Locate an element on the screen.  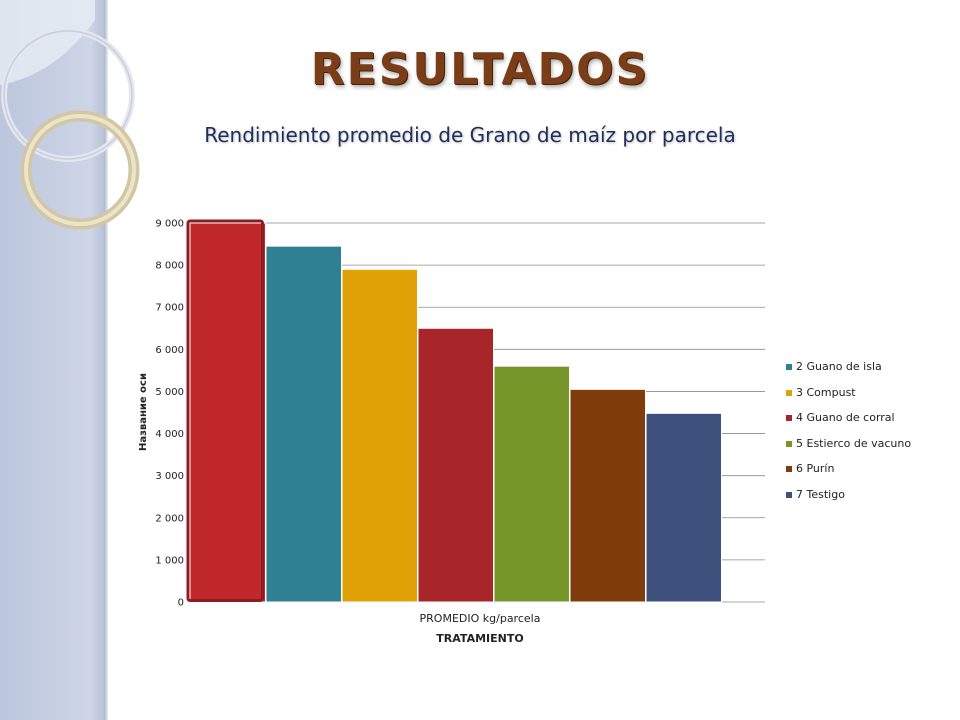
outer-ring-edge is located at coordinates (68, 95).